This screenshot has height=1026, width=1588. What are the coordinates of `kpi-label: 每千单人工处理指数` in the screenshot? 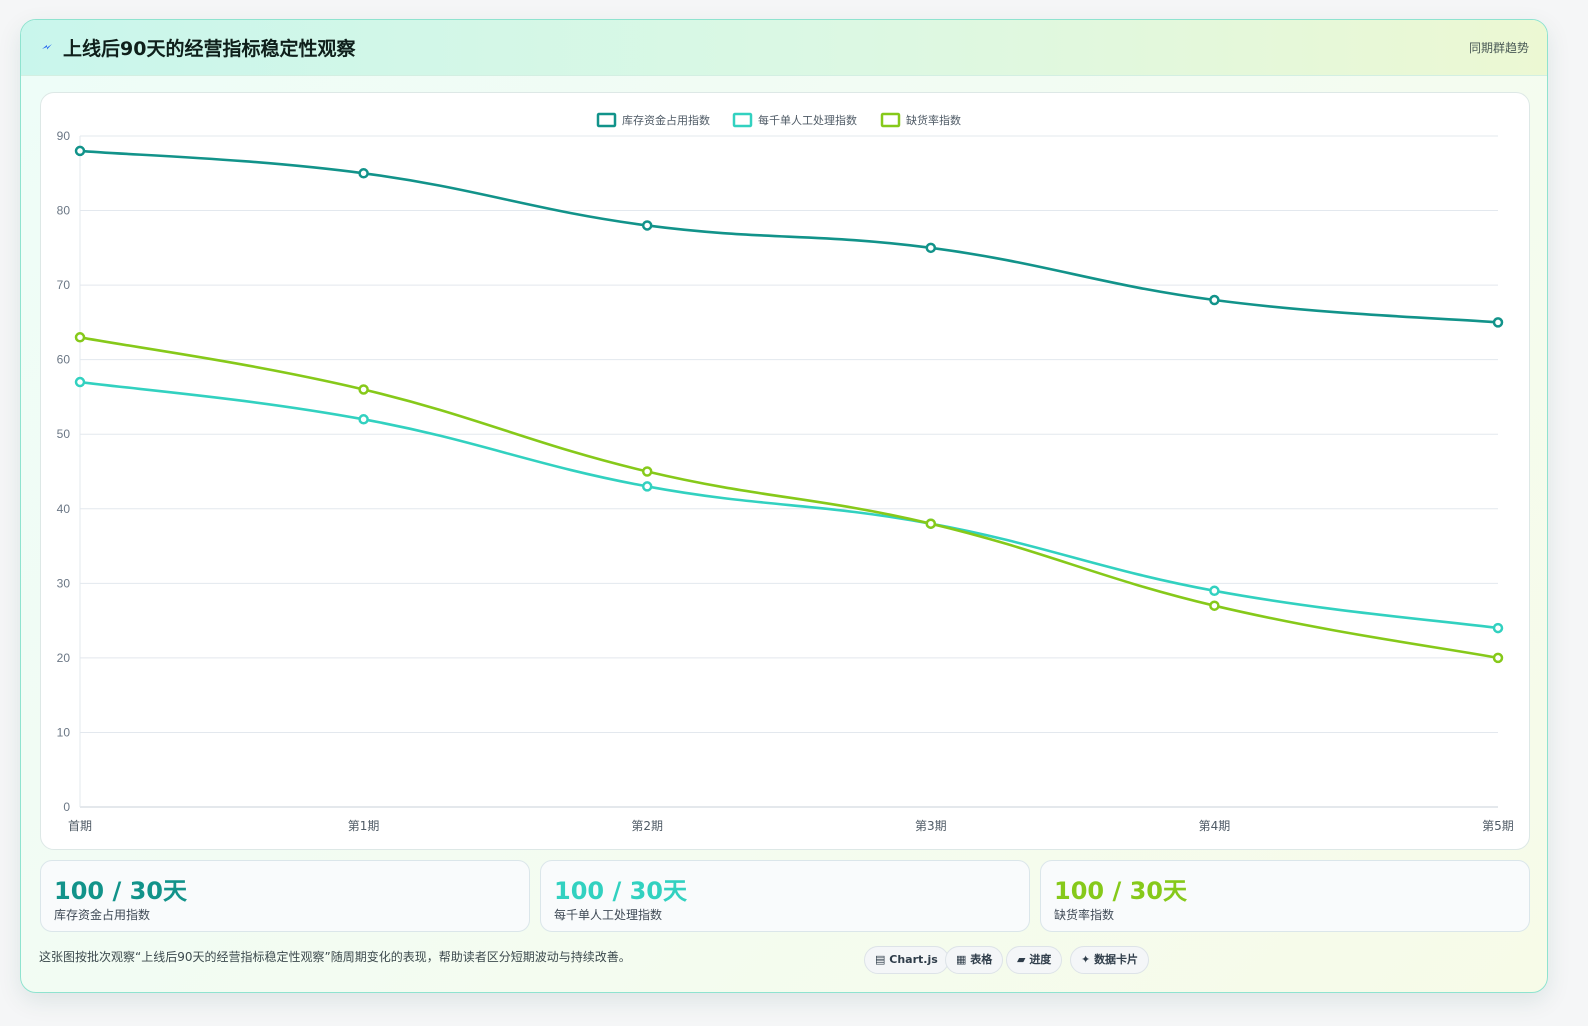 It's located at (608, 915).